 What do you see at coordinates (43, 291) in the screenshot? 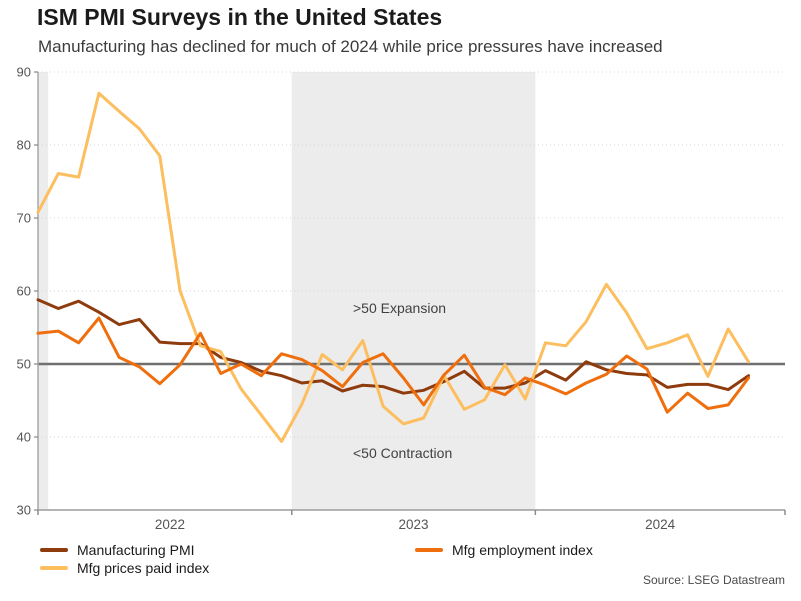
I see `shaded-band-2021` at bounding box center [43, 291].